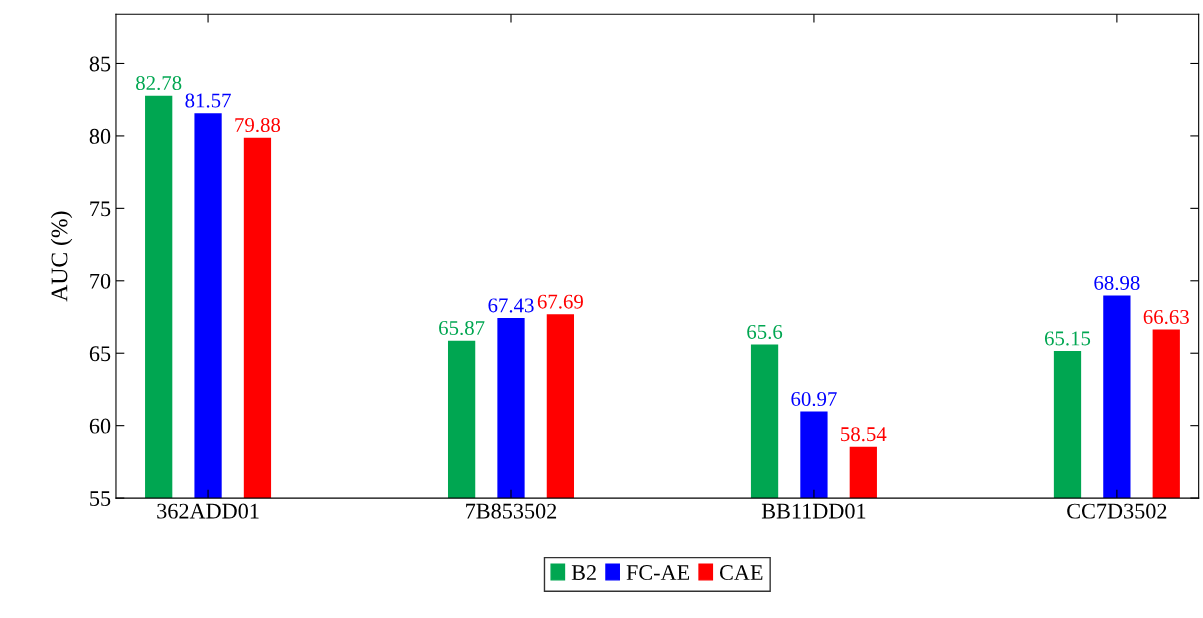  What do you see at coordinates (741, 573) in the screenshot?
I see `legend-label: CAE` at bounding box center [741, 573].